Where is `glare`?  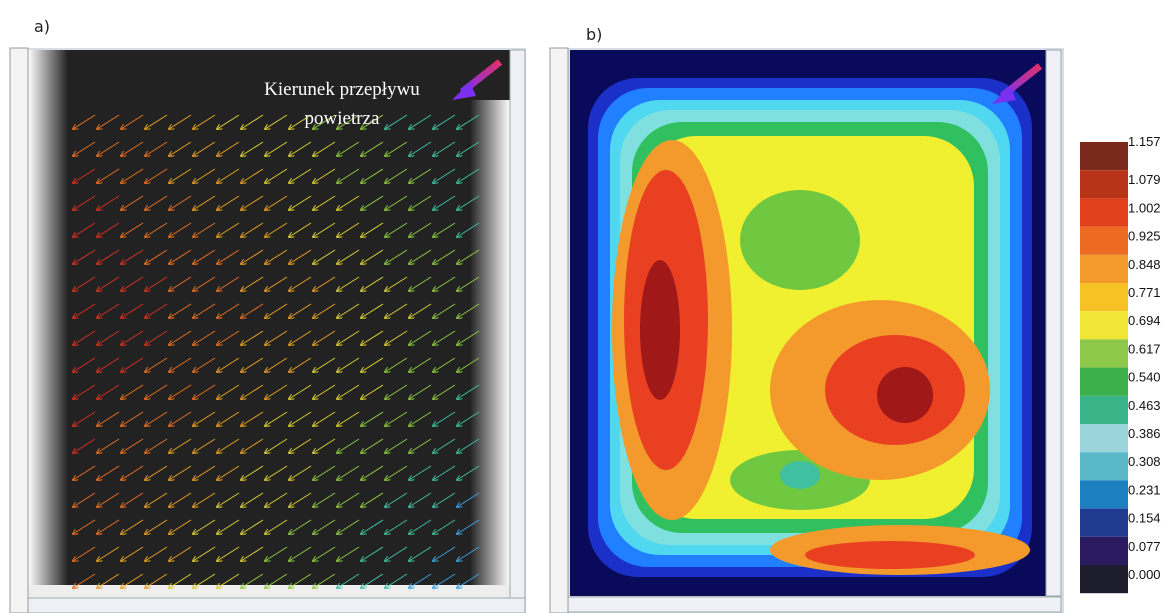
glare is located at coordinates (48, 324).